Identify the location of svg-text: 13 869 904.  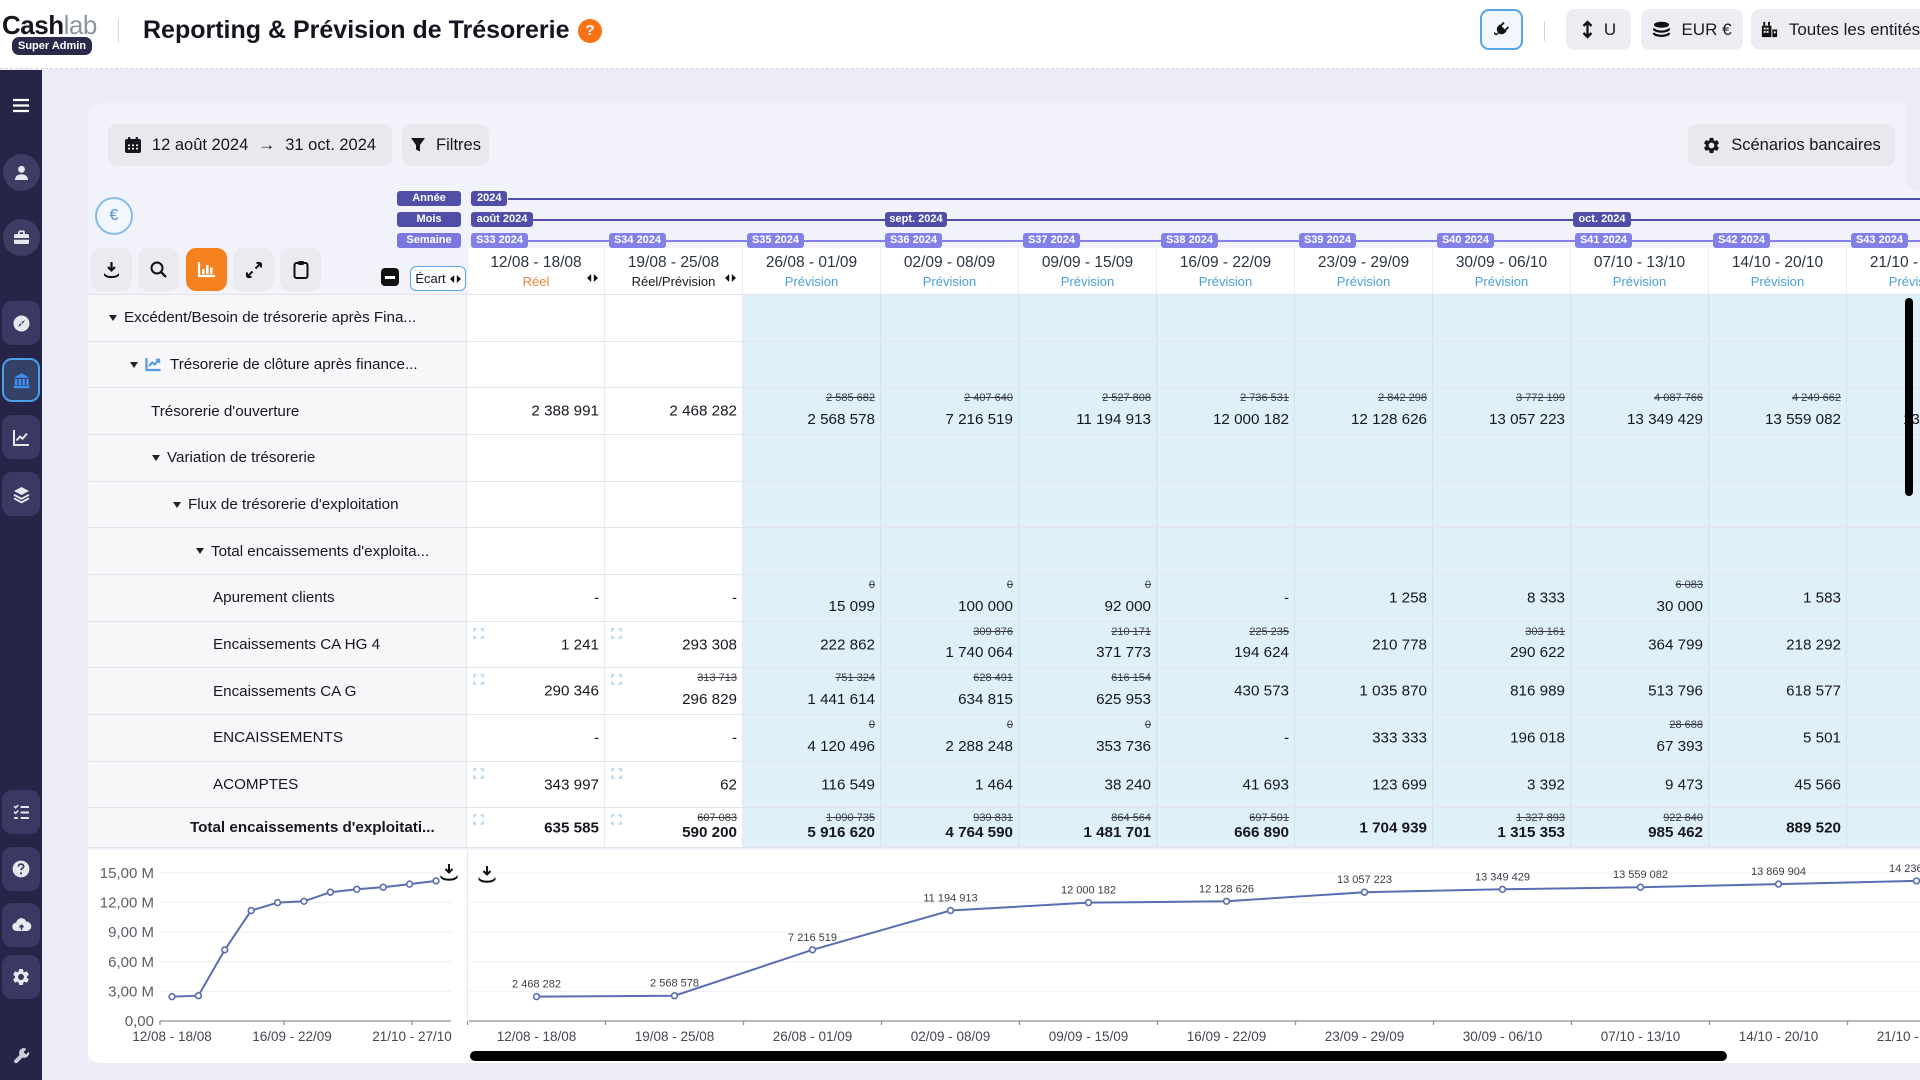
(1778, 872).